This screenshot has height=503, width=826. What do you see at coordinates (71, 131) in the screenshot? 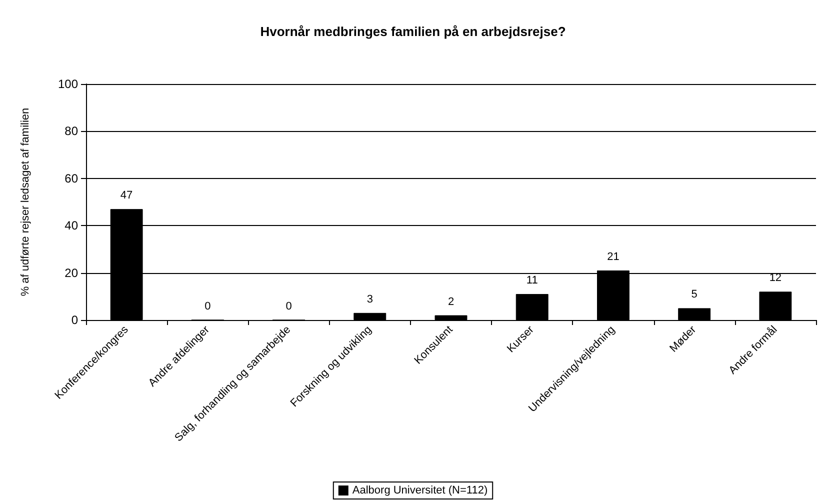
I see `y-tick-label: 80` at bounding box center [71, 131].